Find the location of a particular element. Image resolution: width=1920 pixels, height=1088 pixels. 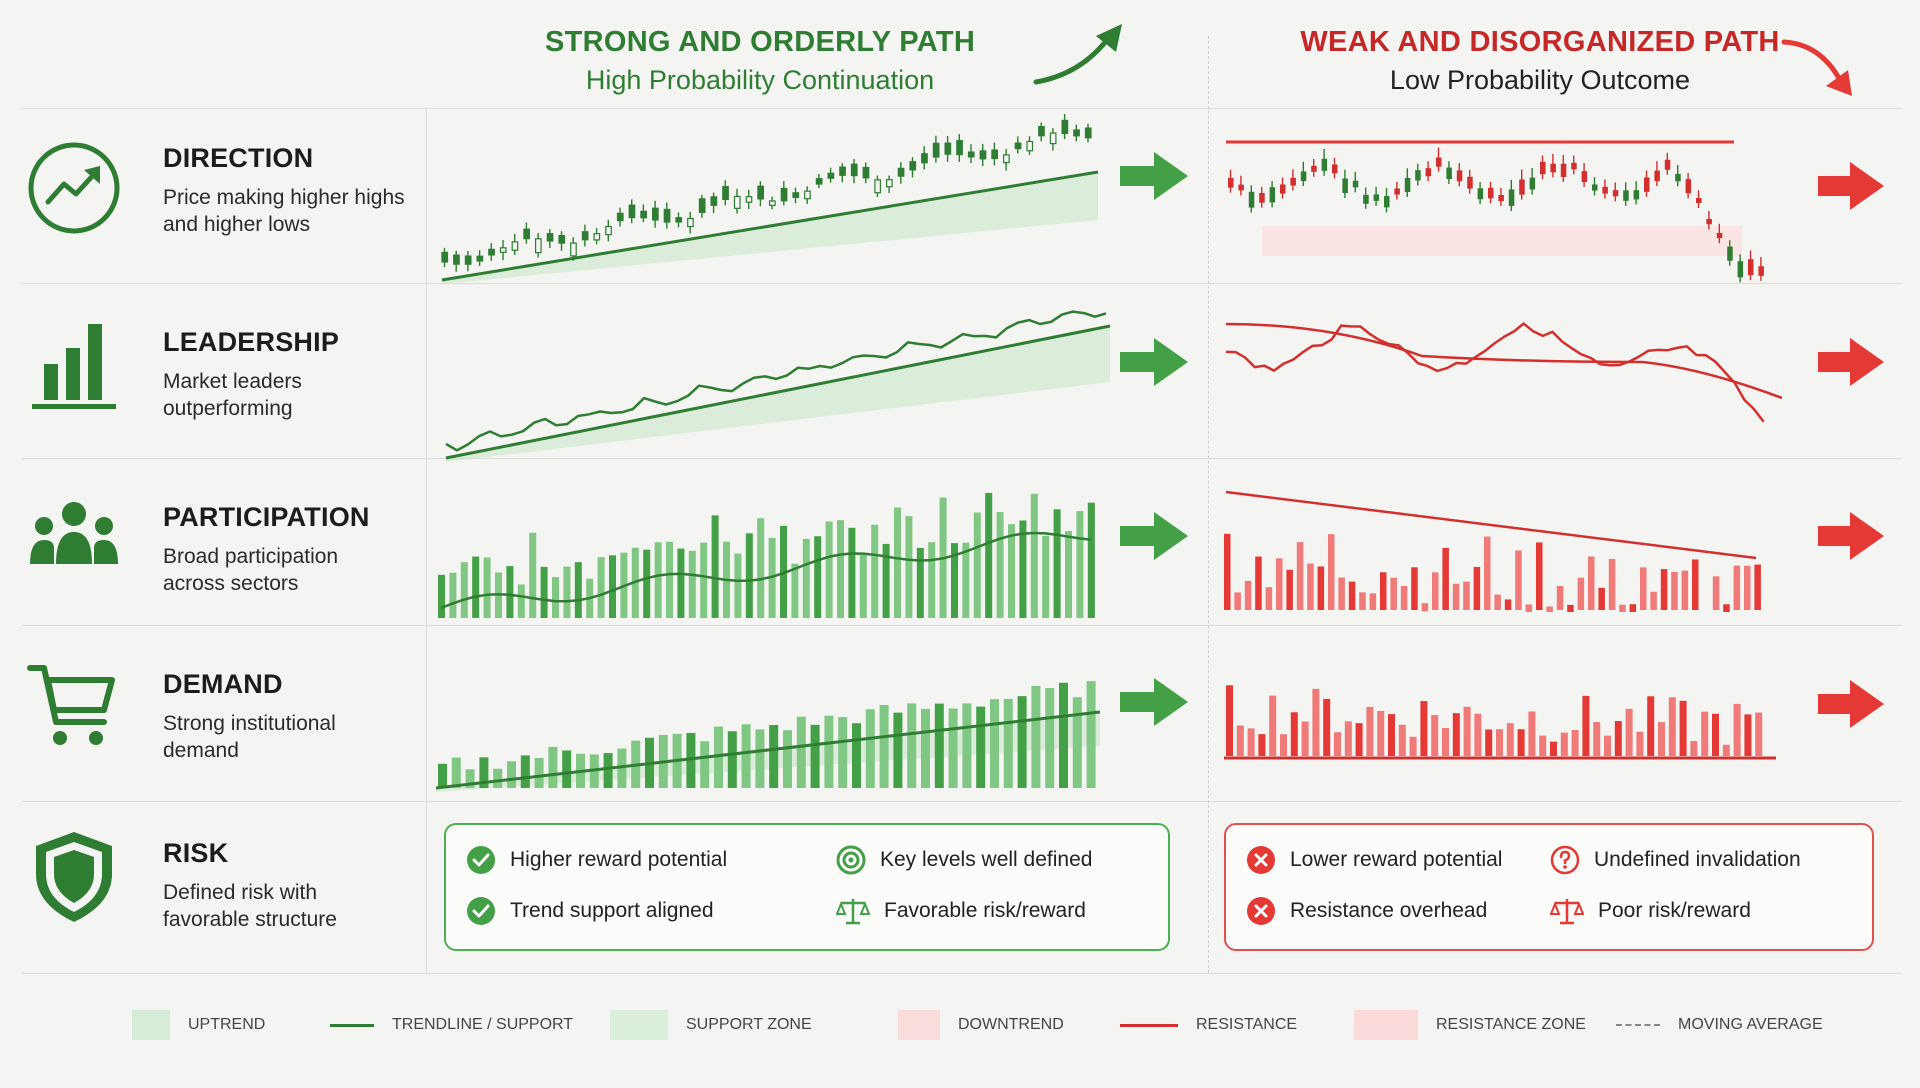

demand-text: DEMAND Strong institutional demand is located at coordinates (293, 716).